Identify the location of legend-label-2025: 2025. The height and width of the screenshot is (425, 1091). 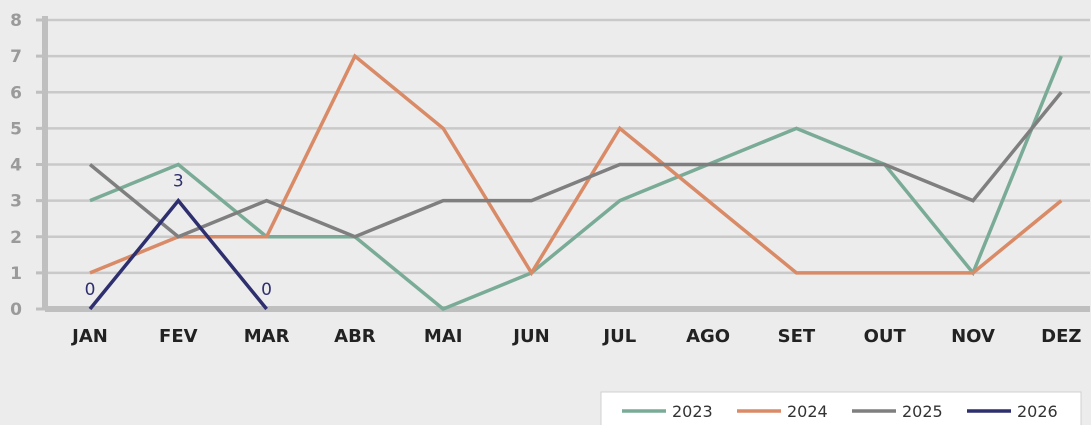
(922, 411).